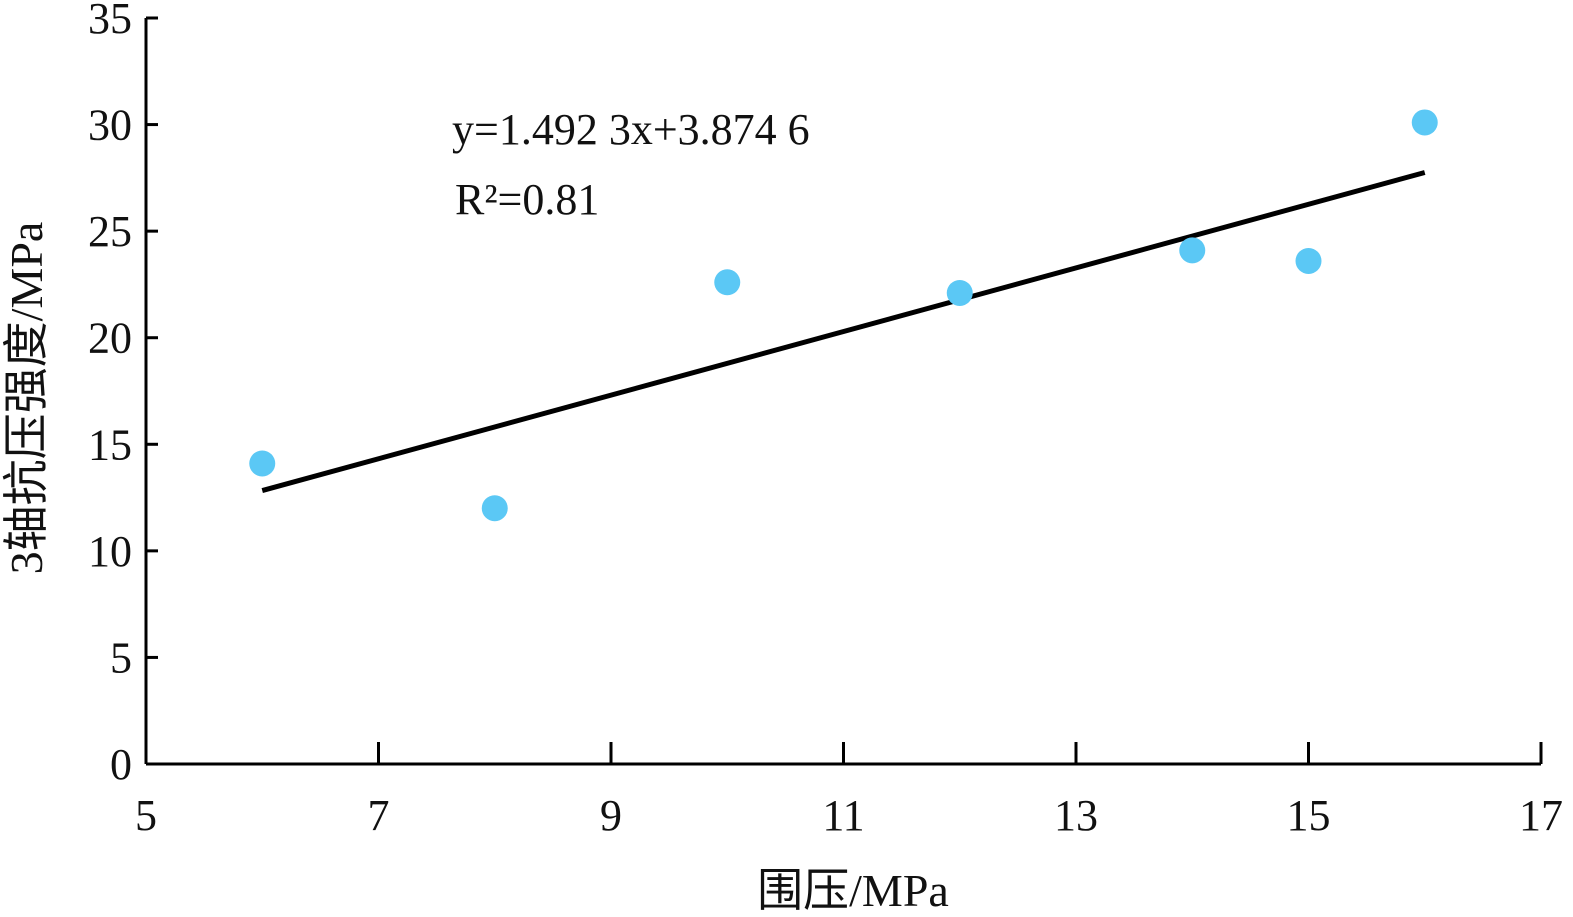 The height and width of the screenshot is (917, 1573). Describe the element at coordinates (110, 231) in the screenshot. I see `y-tick-label: 25` at that location.